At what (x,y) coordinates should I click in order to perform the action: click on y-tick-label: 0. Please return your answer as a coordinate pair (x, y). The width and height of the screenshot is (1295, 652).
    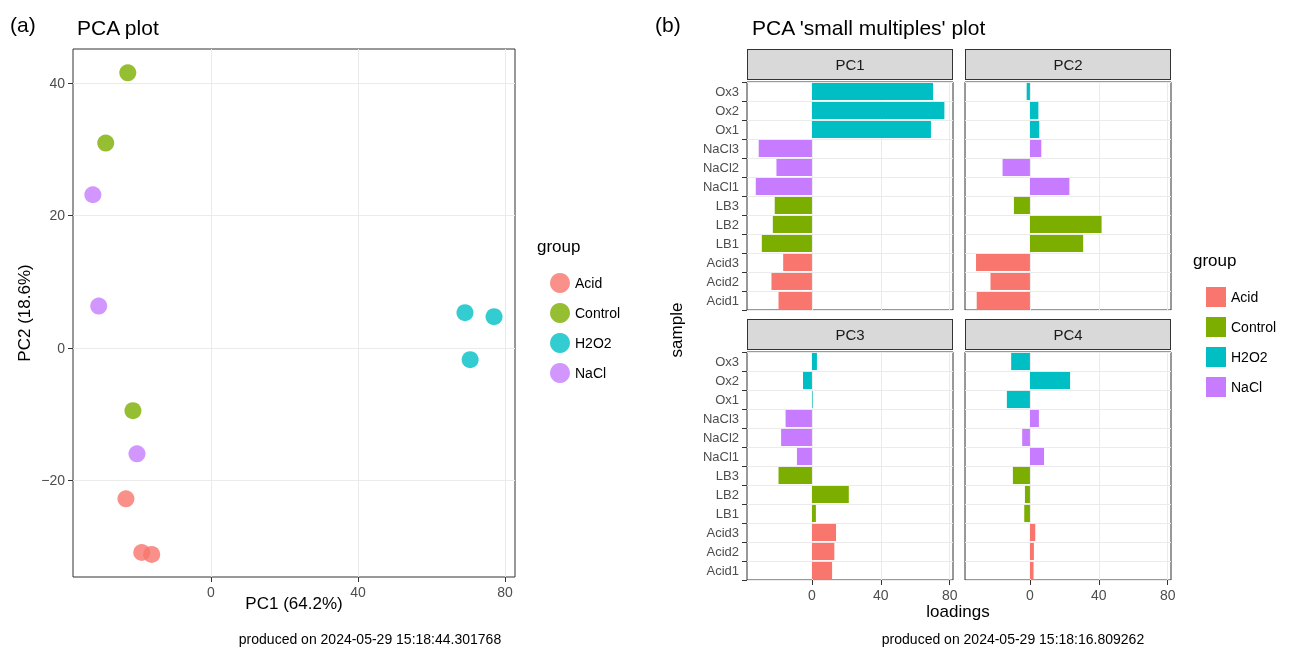
    Looking at the image, I should click on (61, 347).